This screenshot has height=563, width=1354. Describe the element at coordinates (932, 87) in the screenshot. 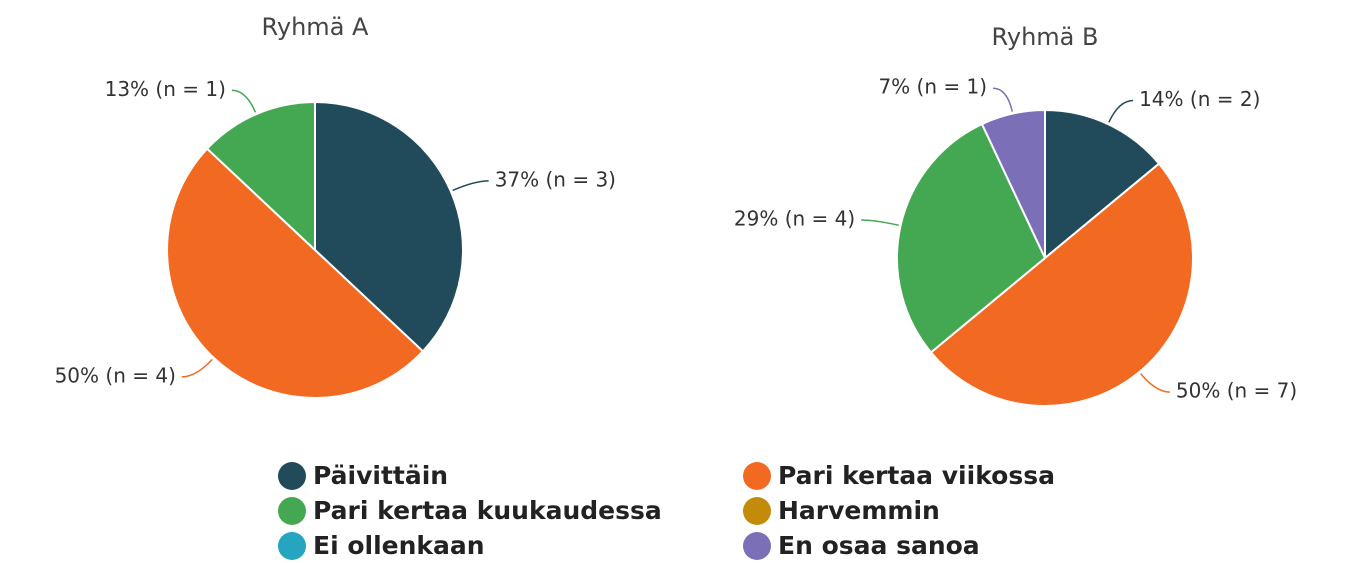

I see `data-label: 7% (n = 1)` at that location.